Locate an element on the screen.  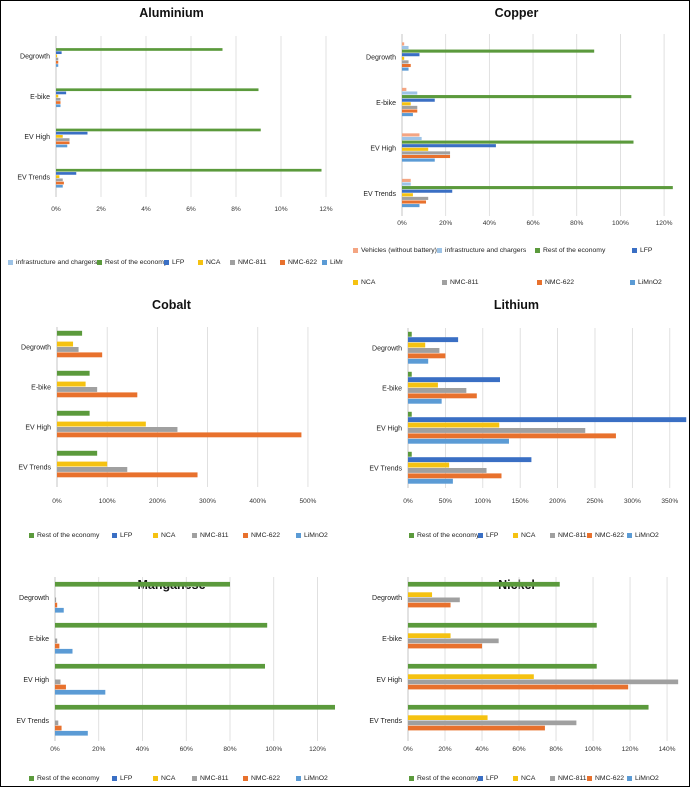
x-tick-label: 8% is located at coordinates (236, 209).